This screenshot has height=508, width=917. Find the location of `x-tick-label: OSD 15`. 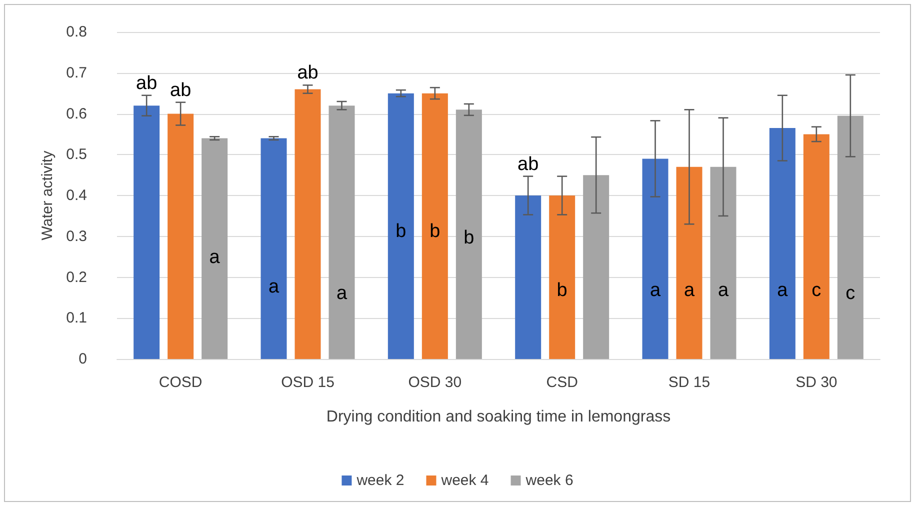

x-tick-label: OSD 15 is located at coordinates (307, 382).